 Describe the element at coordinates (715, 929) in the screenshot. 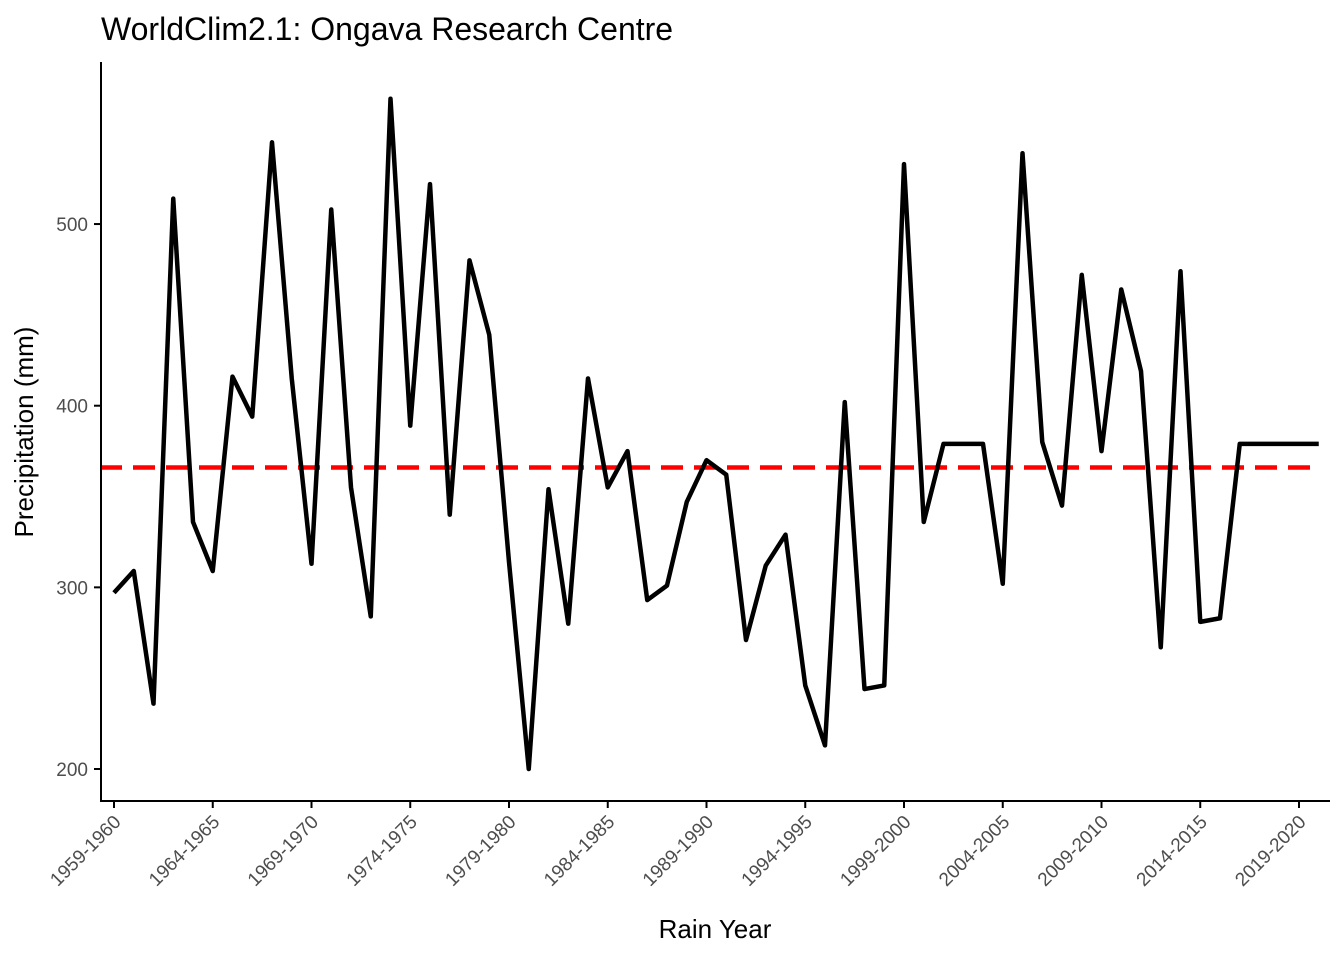

I see `x-axis-title: Rain Year` at that location.